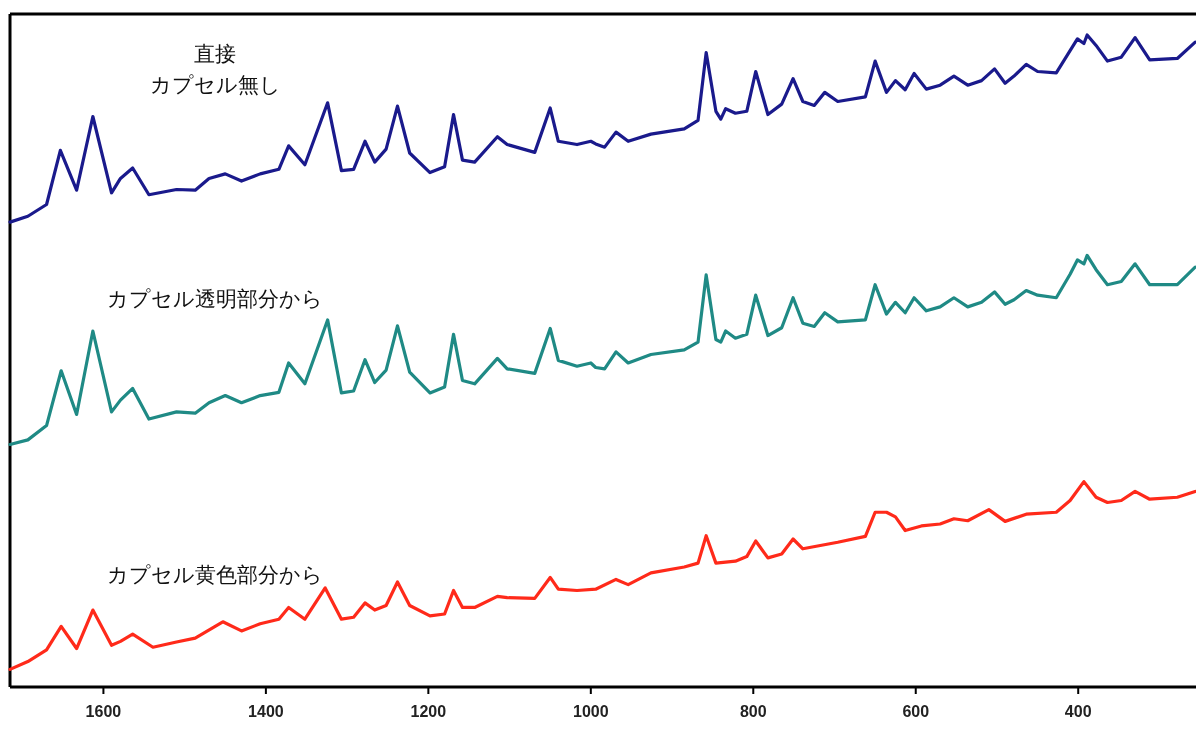 The image size is (1196, 730). What do you see at coordinates (215, 575) in the screenshot?
I see `series-label: カプセル黄色部分から` at bounding box center [215, 575].